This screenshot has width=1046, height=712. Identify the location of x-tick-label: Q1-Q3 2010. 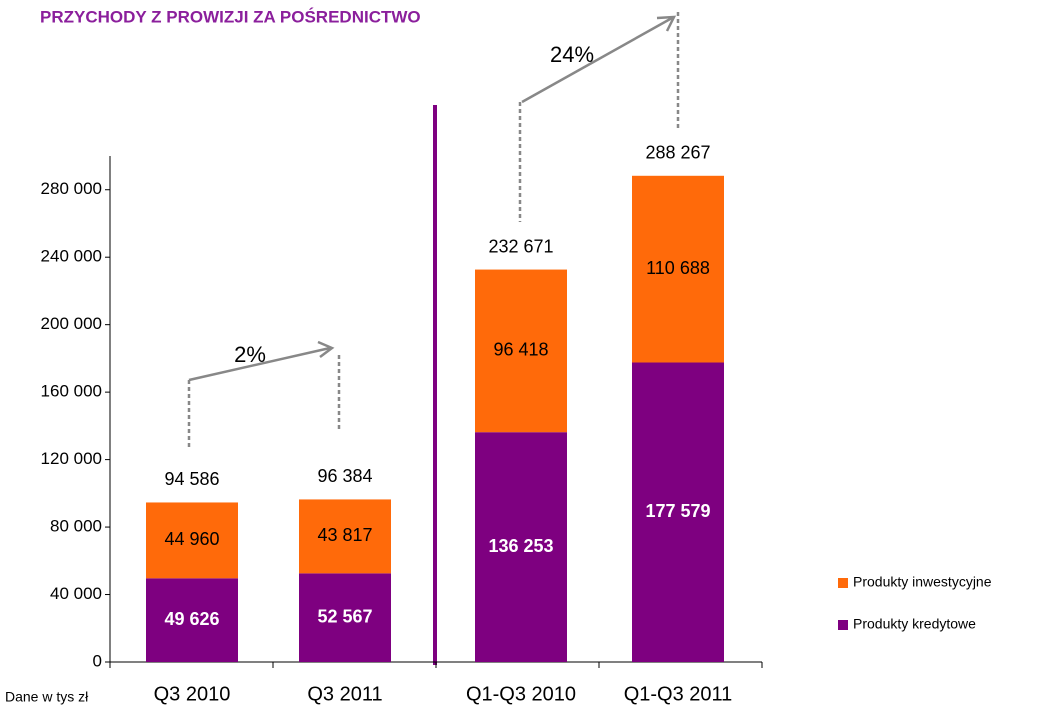
(521, 694).